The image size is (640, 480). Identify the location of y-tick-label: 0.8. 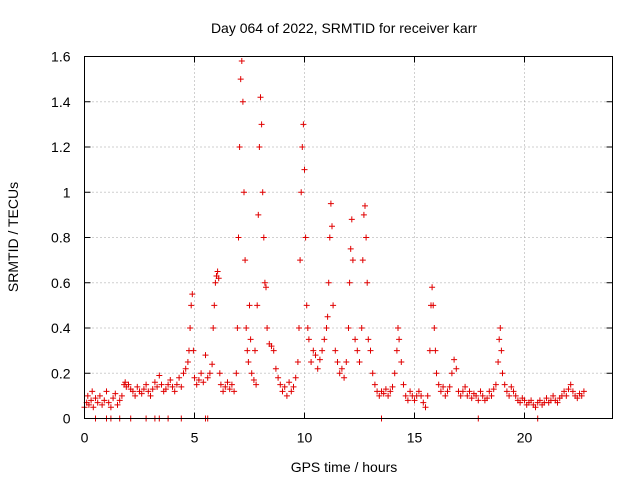
(61, 238).